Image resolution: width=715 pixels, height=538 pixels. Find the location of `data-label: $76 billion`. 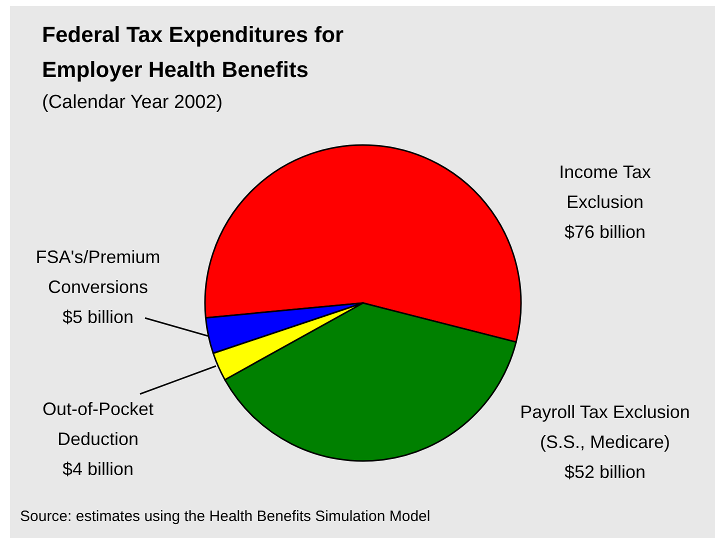

data-label: $76 billion is located at coordinates (605, 232).